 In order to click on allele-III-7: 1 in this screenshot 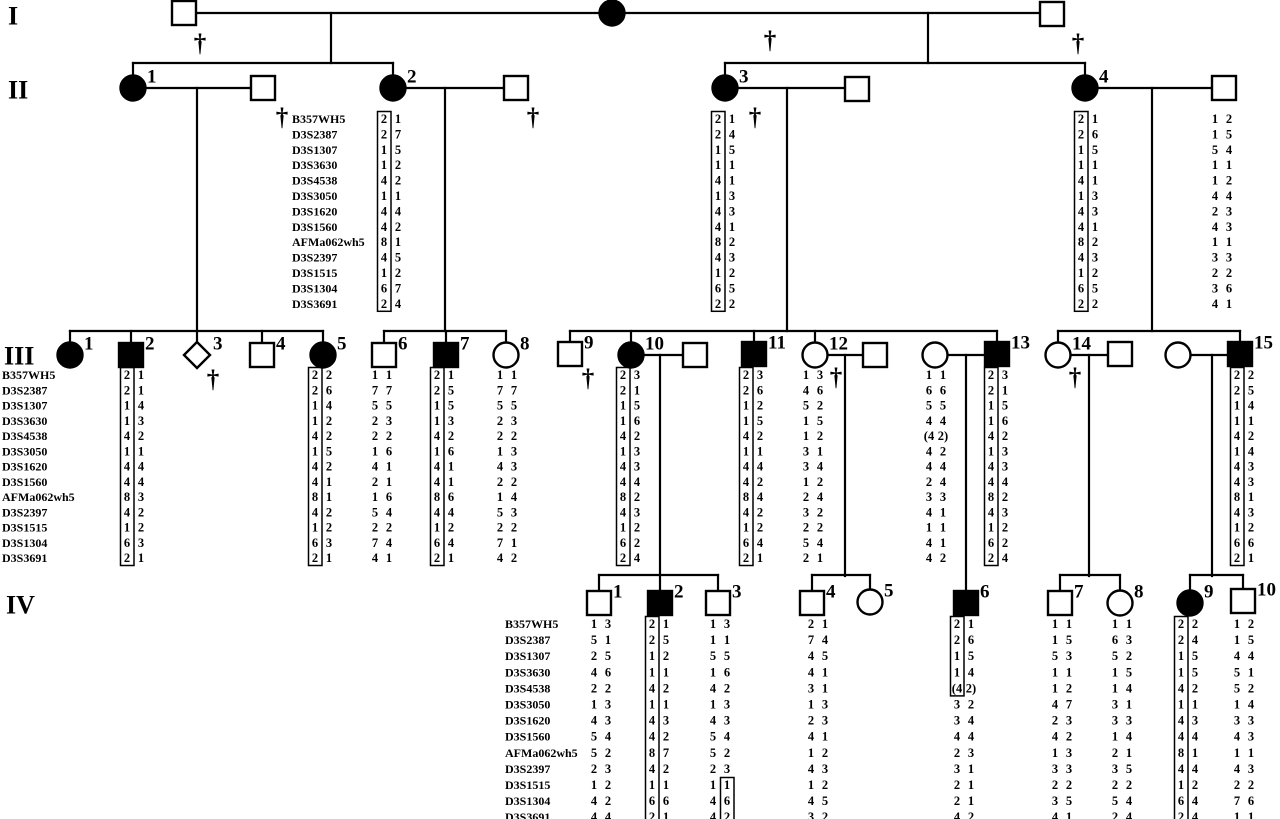, I will do `click(437, 528)`.